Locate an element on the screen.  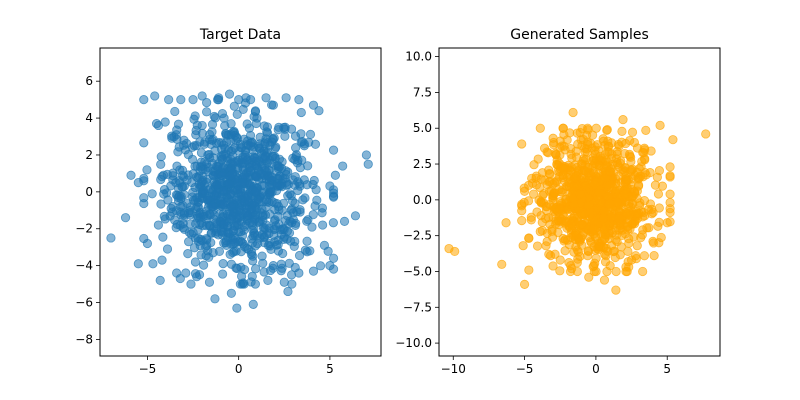
generated-samples-y-tick-label: 5.0 is located at coordinates (422, 128).